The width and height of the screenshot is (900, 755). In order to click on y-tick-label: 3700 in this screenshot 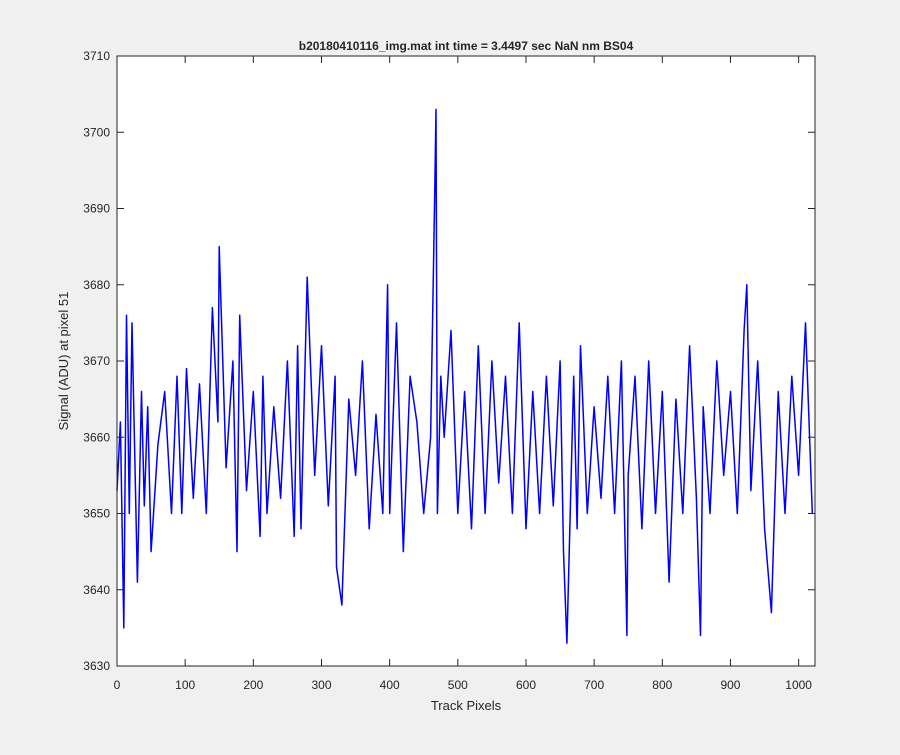, I will do `click(96, 132)`.